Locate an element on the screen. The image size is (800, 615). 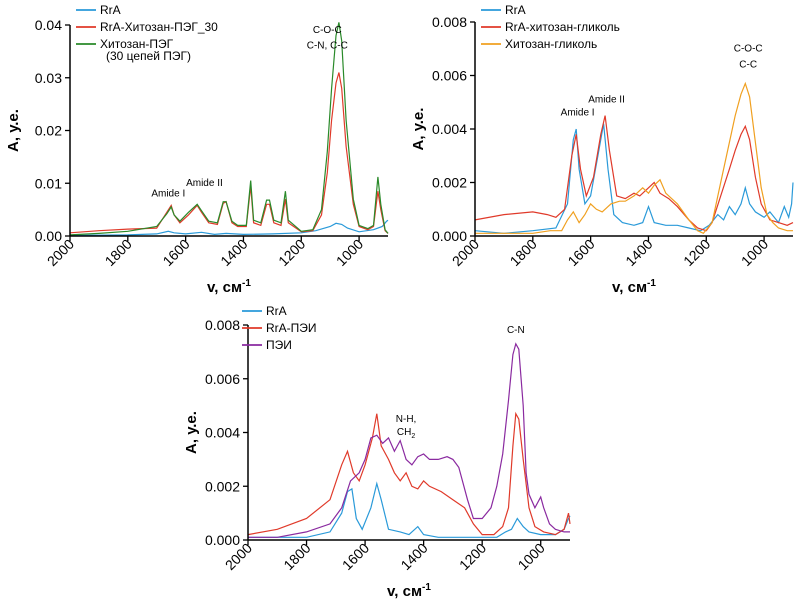
legend-note: (30 цепей ПЭГ) is located at coordinates (148, 56).